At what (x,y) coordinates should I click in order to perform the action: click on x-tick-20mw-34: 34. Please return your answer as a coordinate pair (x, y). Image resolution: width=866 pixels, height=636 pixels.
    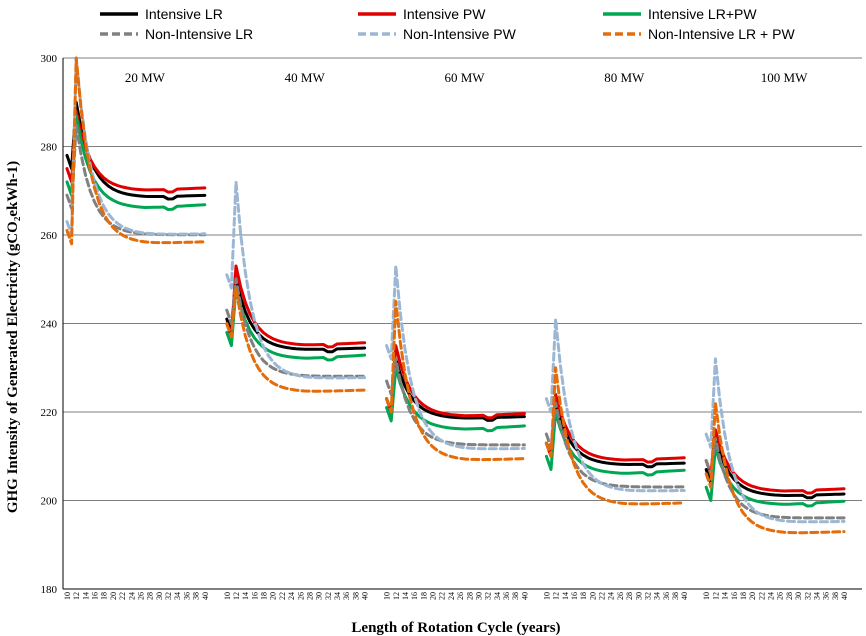
    Looking at the image, I should click on (177, 596).